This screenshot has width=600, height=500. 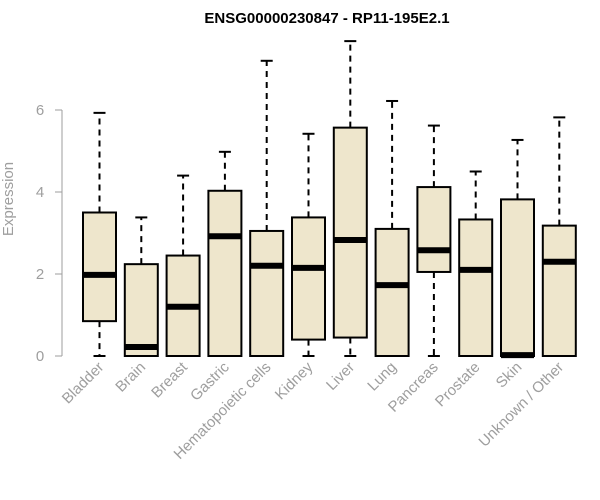 I want to click on x-category-label: Skin, so click(x=509, y=375).